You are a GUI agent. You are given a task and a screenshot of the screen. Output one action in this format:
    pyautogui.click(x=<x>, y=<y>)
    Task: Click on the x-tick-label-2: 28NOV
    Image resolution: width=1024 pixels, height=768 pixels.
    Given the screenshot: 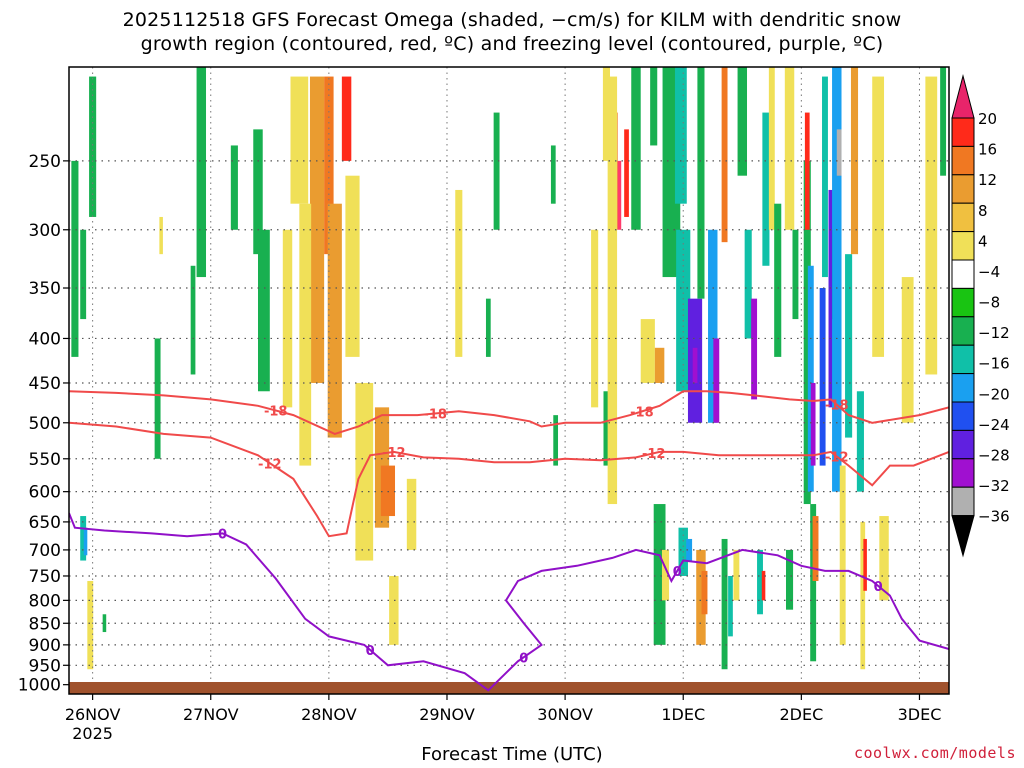 What is the action you would take?
    pyautogui.click(x=329, y=714)
    